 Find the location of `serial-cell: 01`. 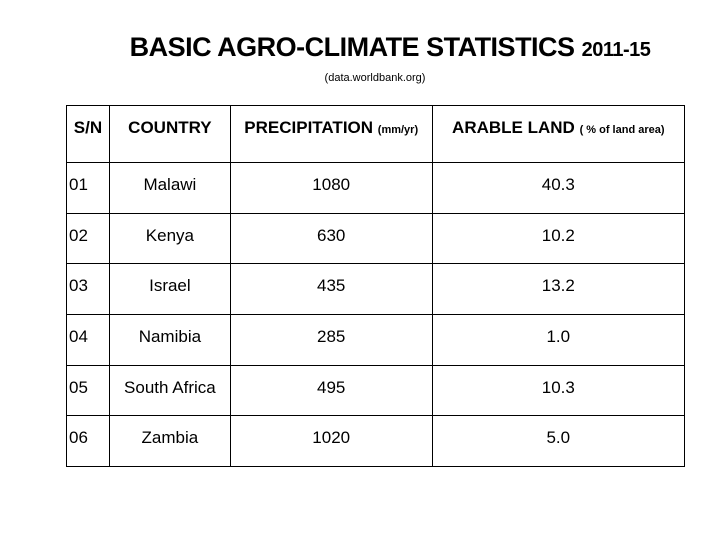

serial-cell: 01 is located at coordinates (88, 188).